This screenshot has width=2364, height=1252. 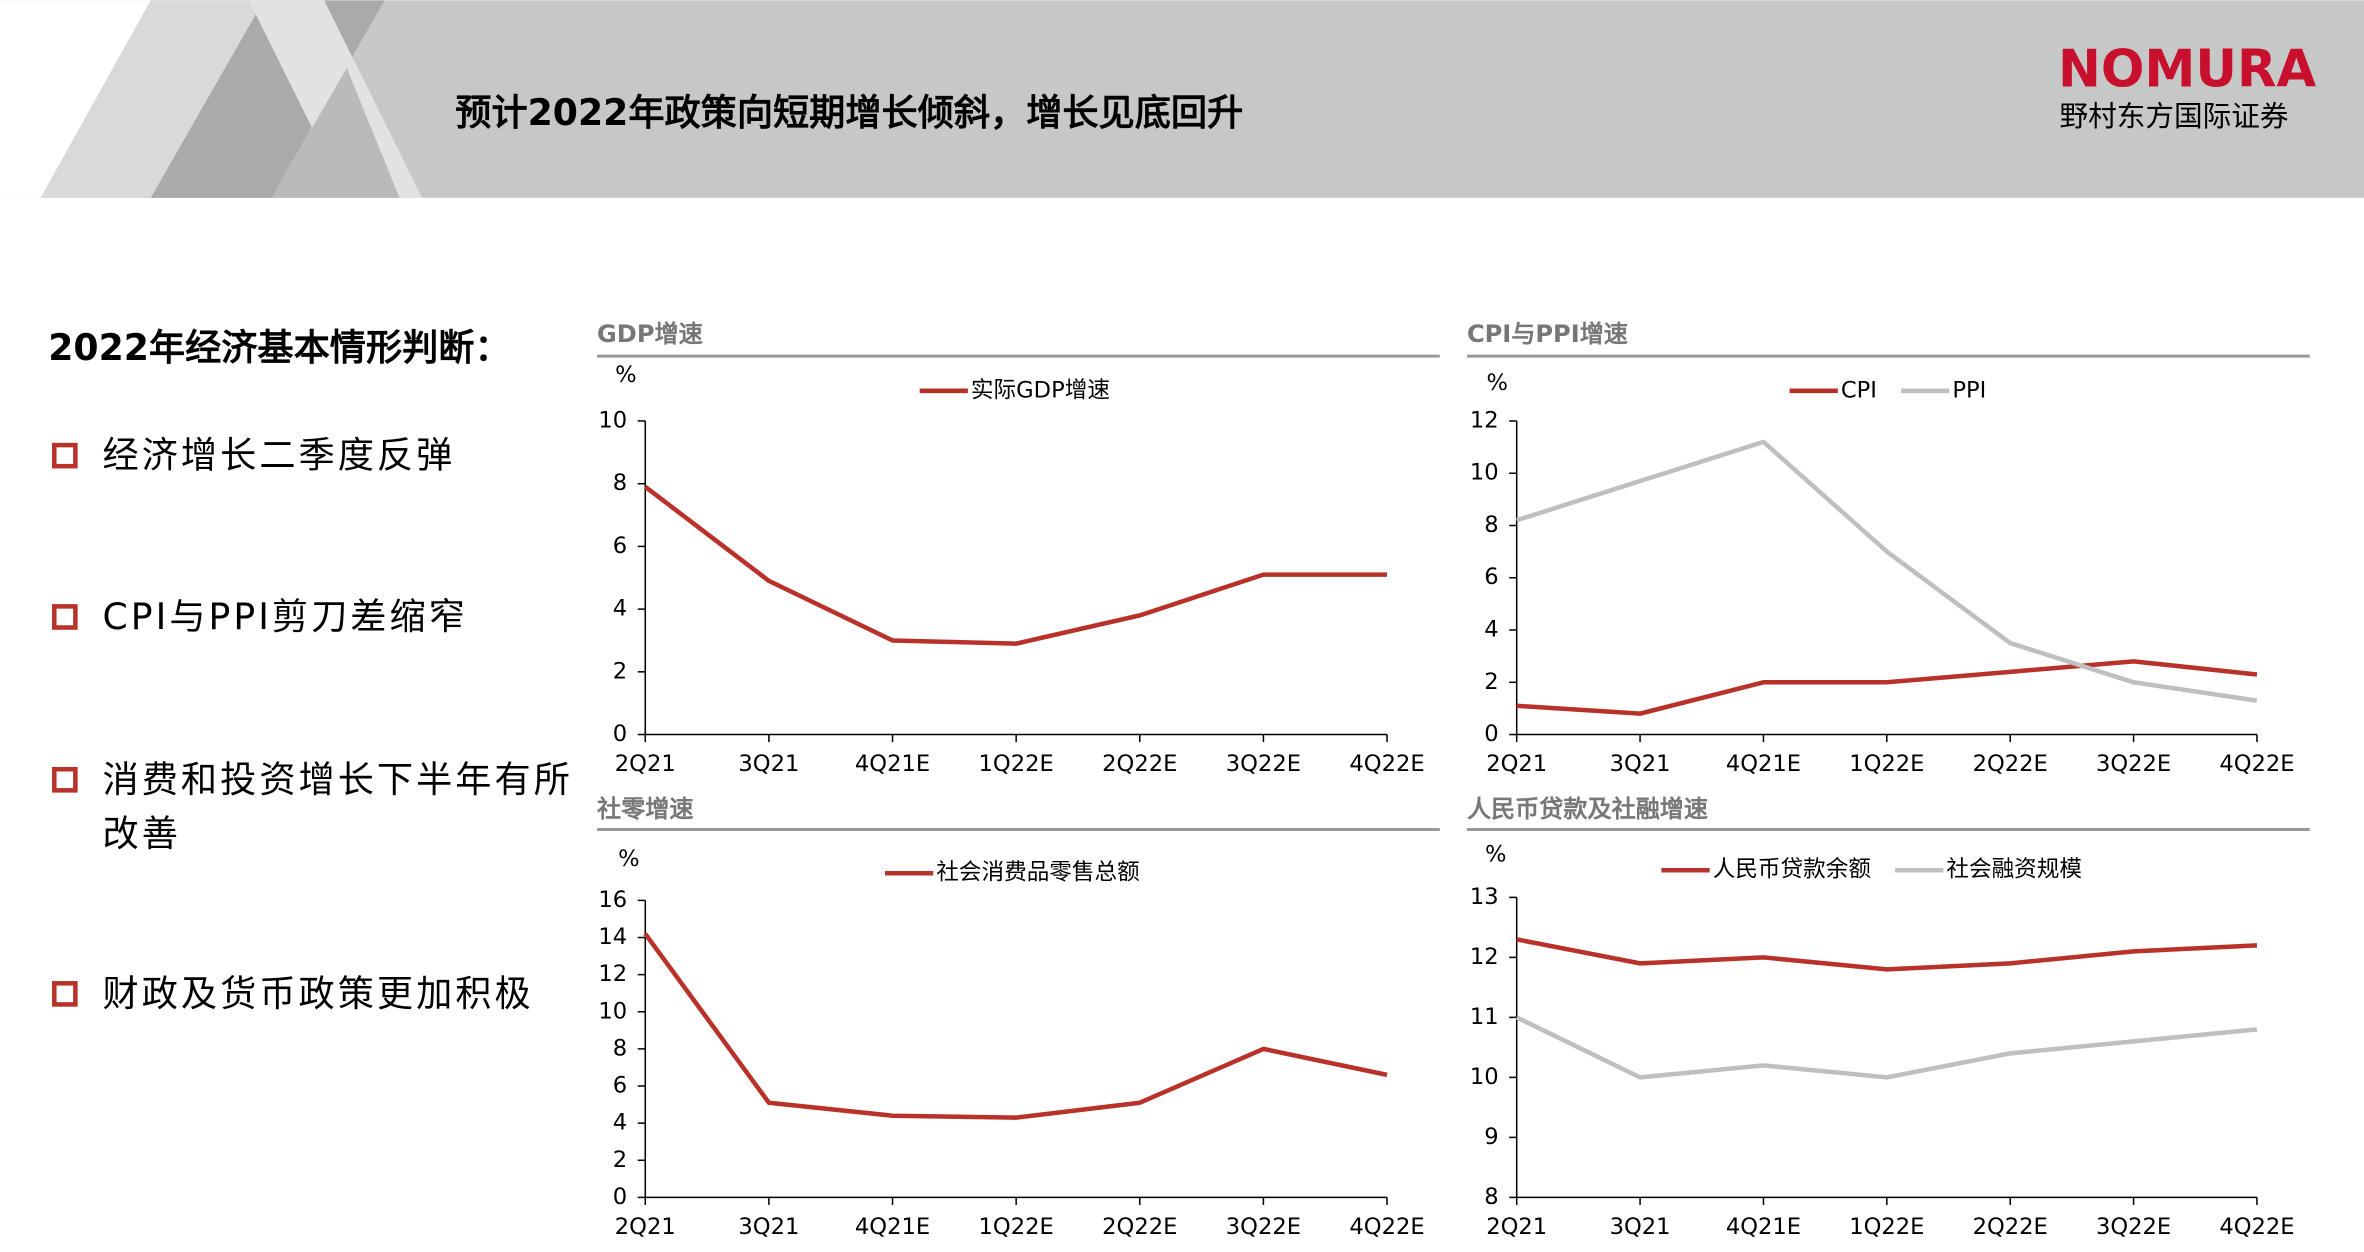 What do you see at coordinates (612, 937) in the screenshot?
I see `y-tick-label: 14` at bounding box center [612, 937].